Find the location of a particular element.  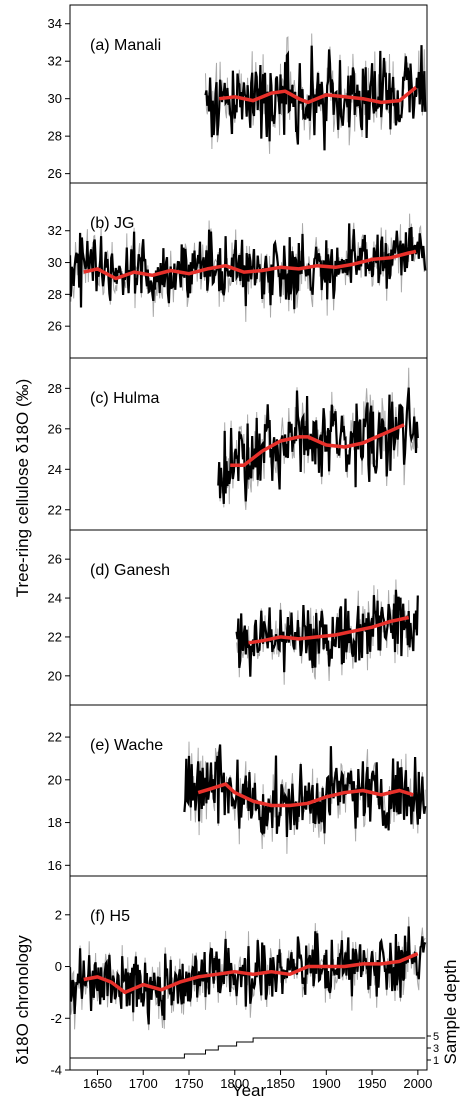

x-tick-label: 1850 is located at coordinates (280, 1083).